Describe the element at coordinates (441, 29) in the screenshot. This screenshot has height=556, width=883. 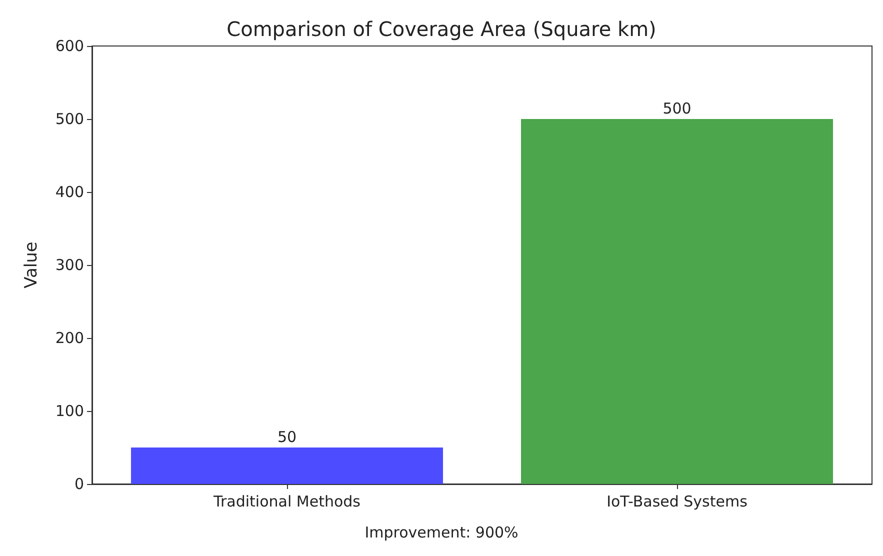
I see `chart-title: Comparison of Coverage Area (Square km)` at that location.